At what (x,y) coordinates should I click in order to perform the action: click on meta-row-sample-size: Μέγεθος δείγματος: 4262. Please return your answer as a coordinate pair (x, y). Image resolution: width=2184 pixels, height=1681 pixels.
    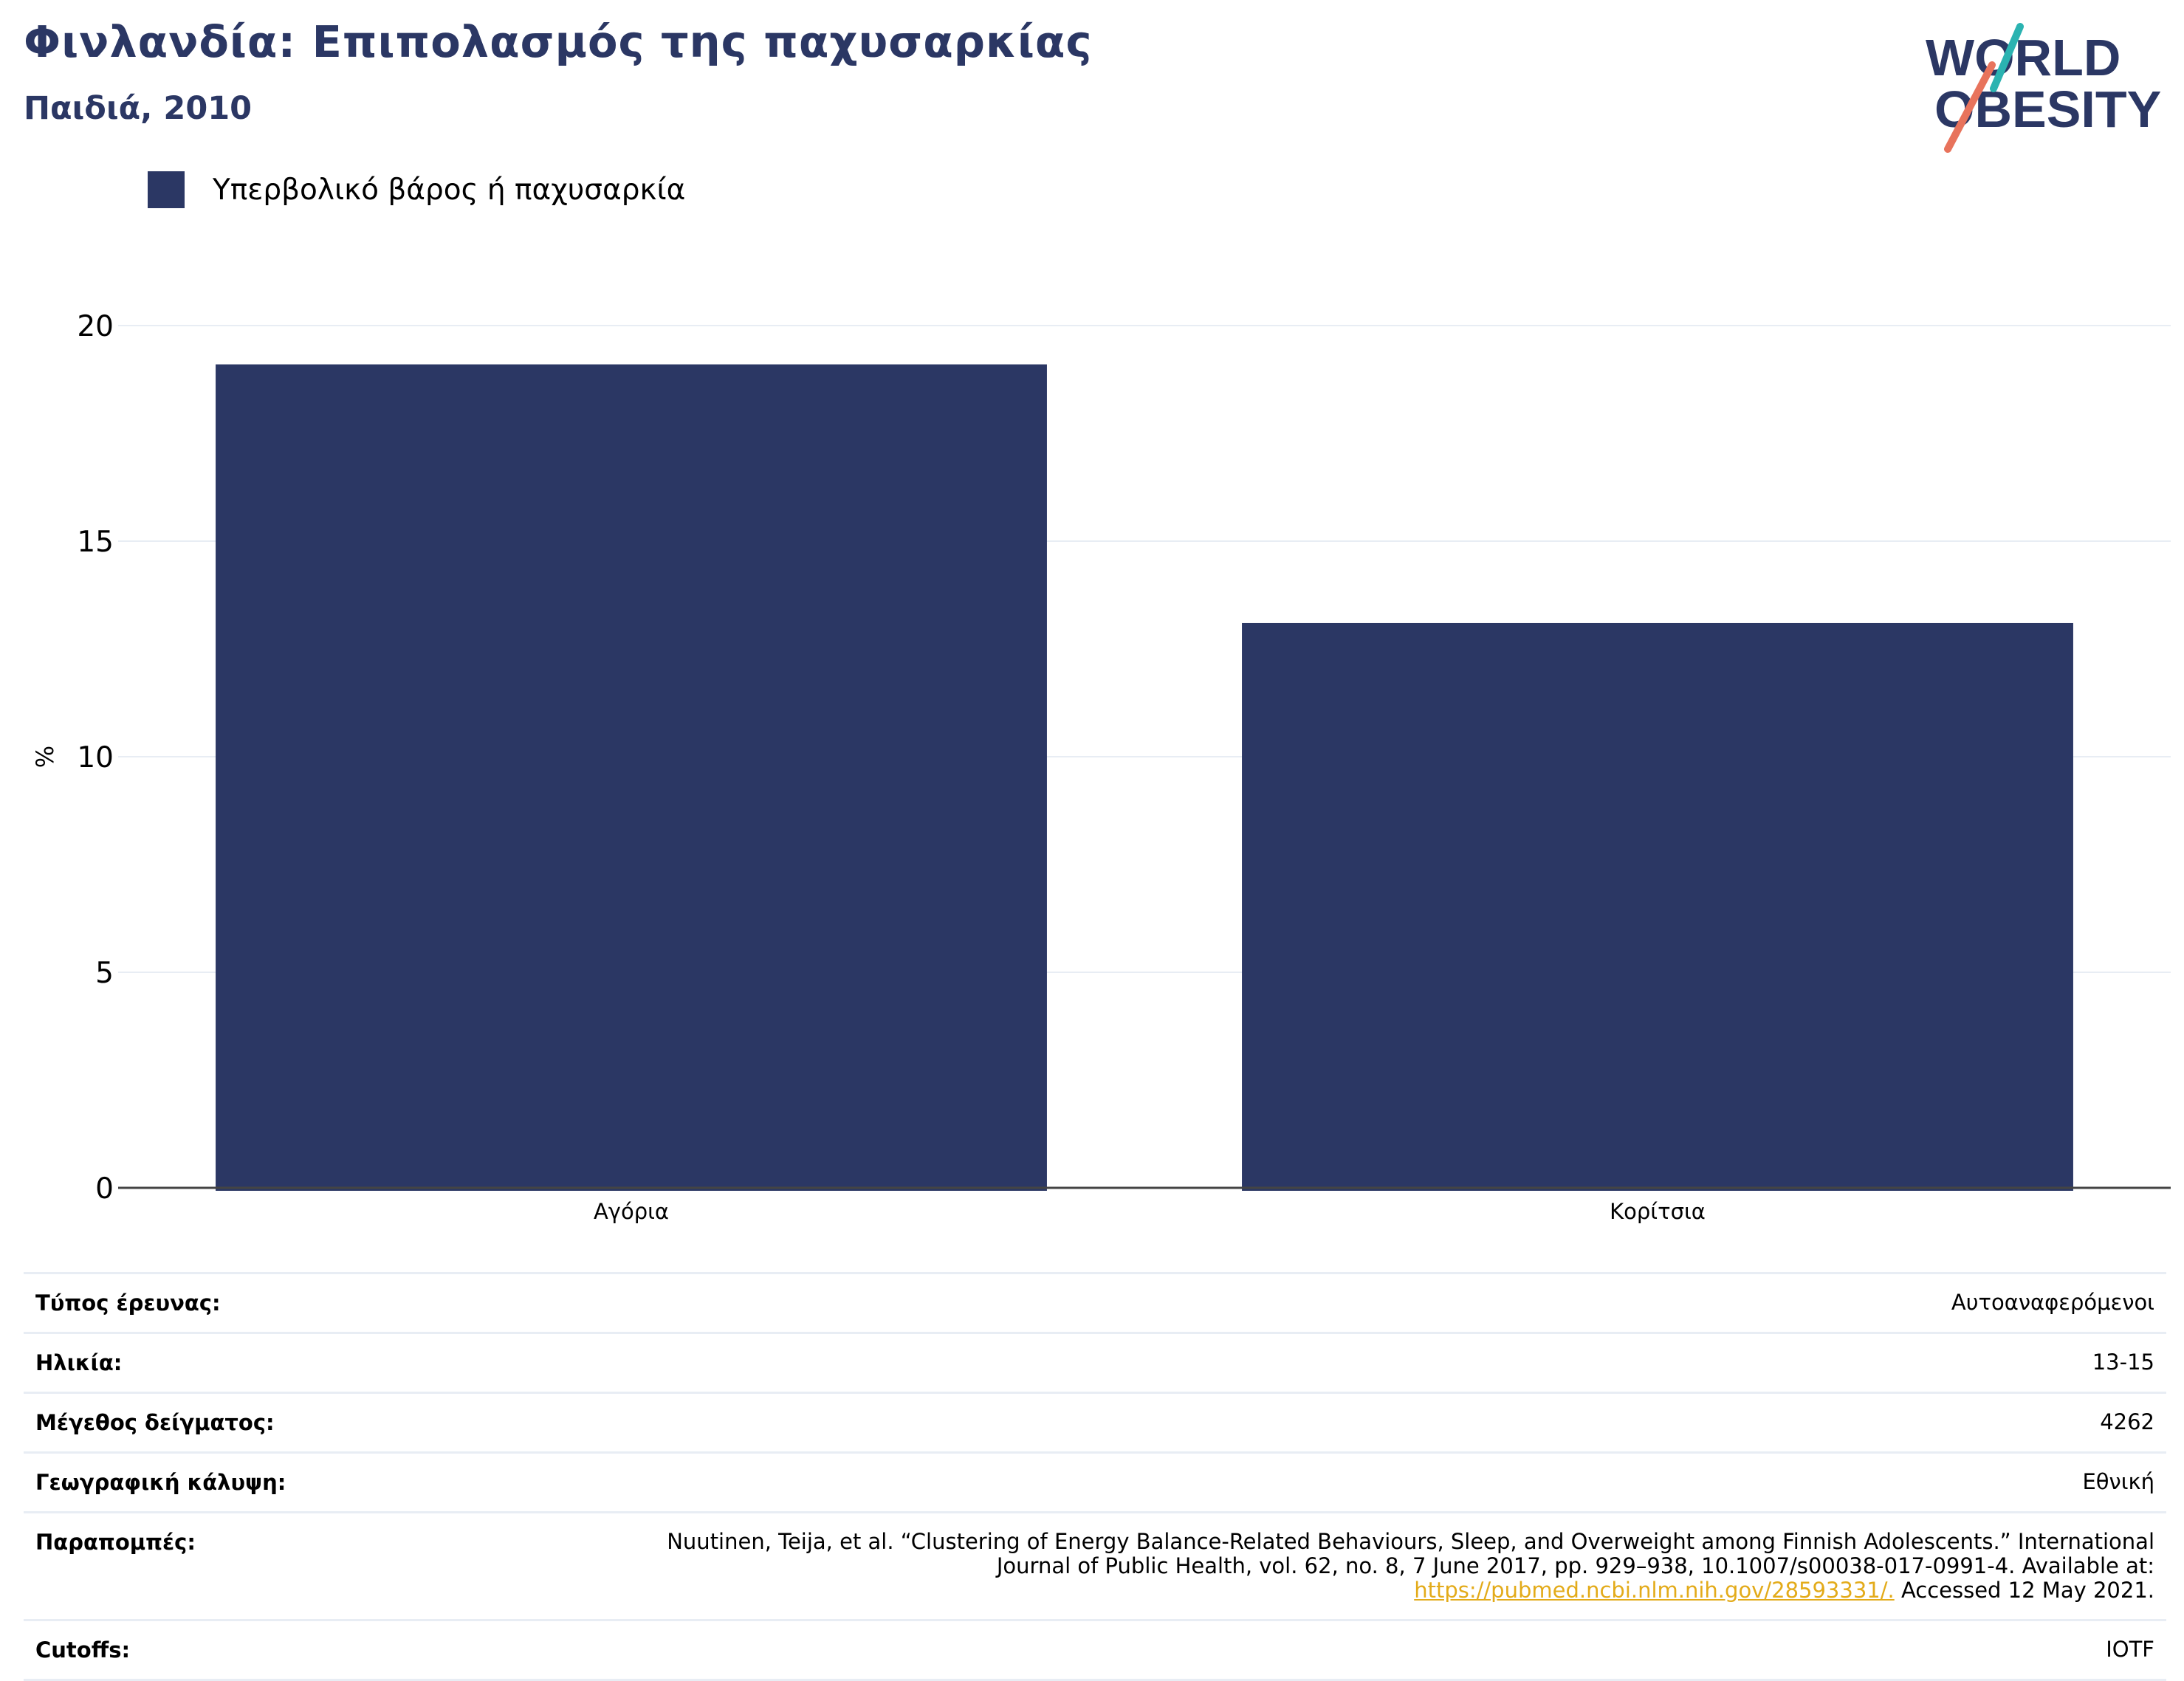
    Looking at the image, I should click on (1095, 1422).